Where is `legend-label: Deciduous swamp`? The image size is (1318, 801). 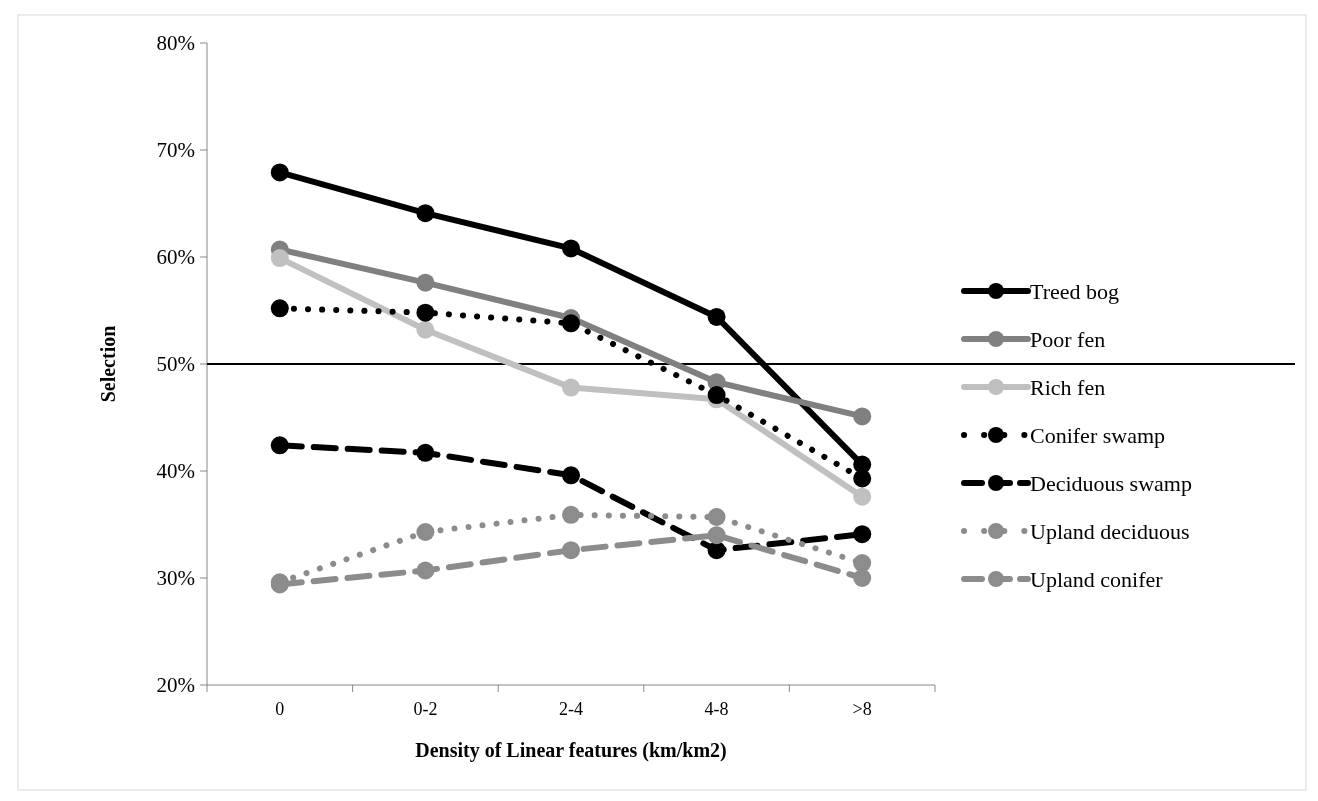
legend-label: Deciduous swamp is located at coordinates (1111, 483).